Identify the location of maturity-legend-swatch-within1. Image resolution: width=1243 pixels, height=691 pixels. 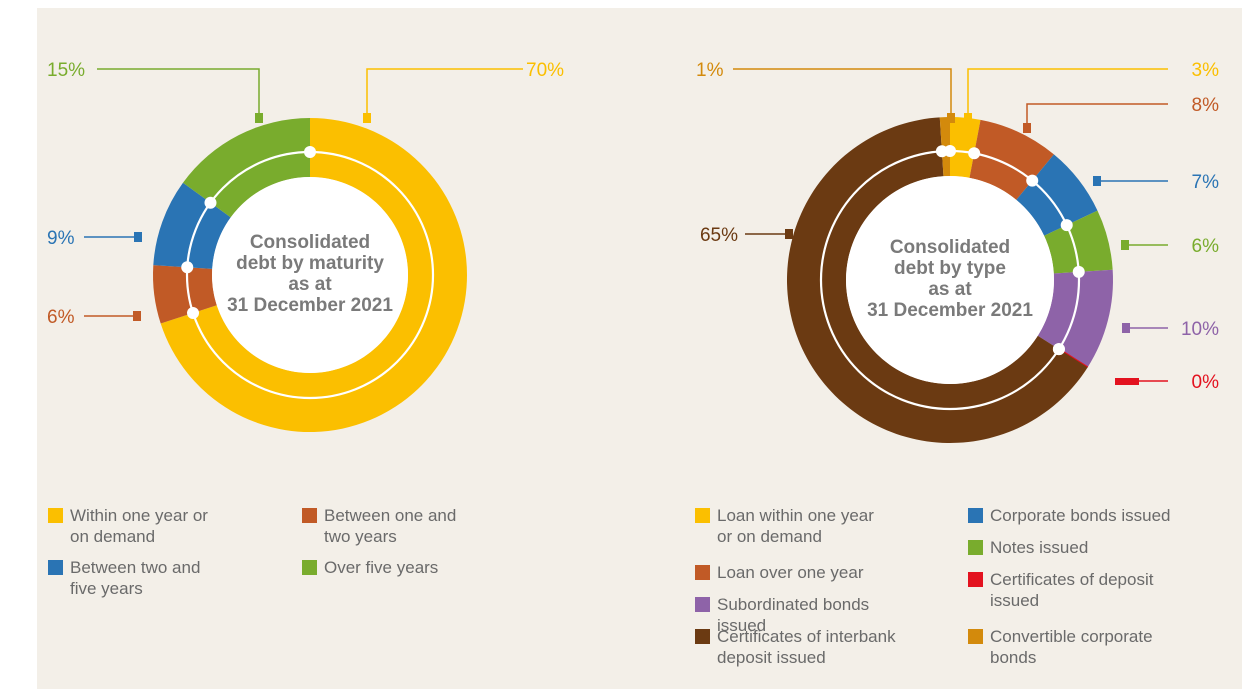
(55, 515).